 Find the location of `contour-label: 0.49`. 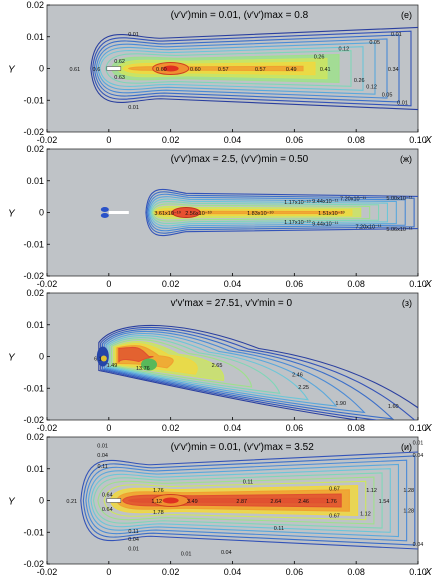

contour-label: 0.49 is located at coordinates (291, 70).